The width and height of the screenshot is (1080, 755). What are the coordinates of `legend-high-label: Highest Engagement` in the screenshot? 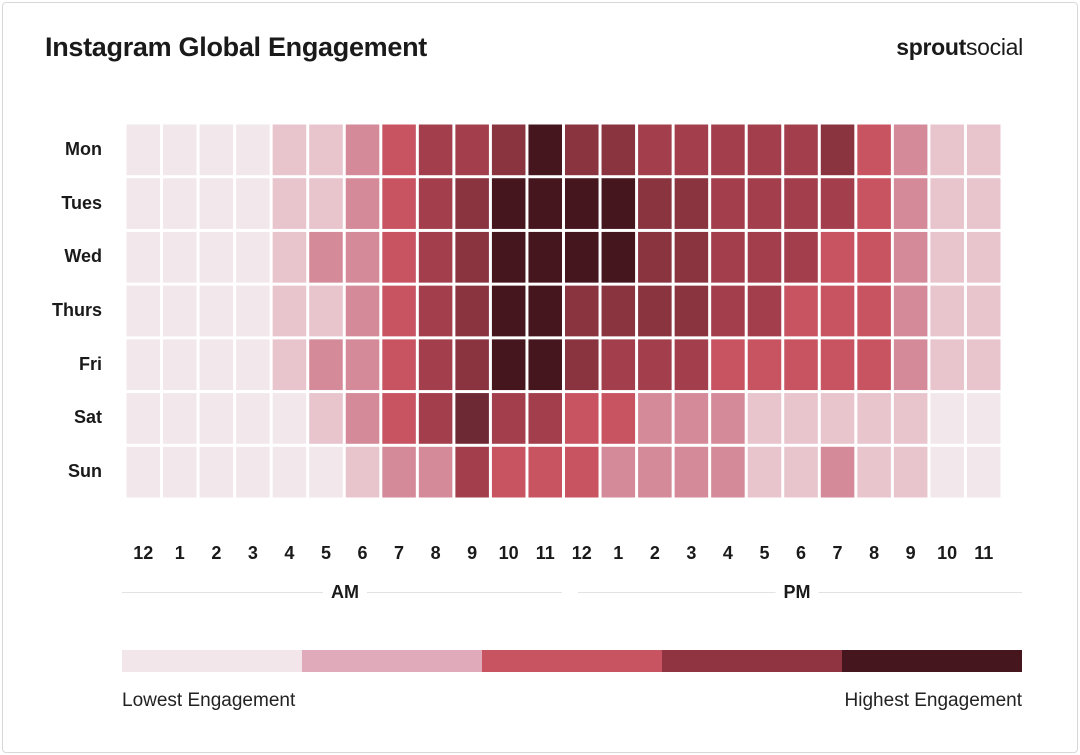 It's located at (933, 700).